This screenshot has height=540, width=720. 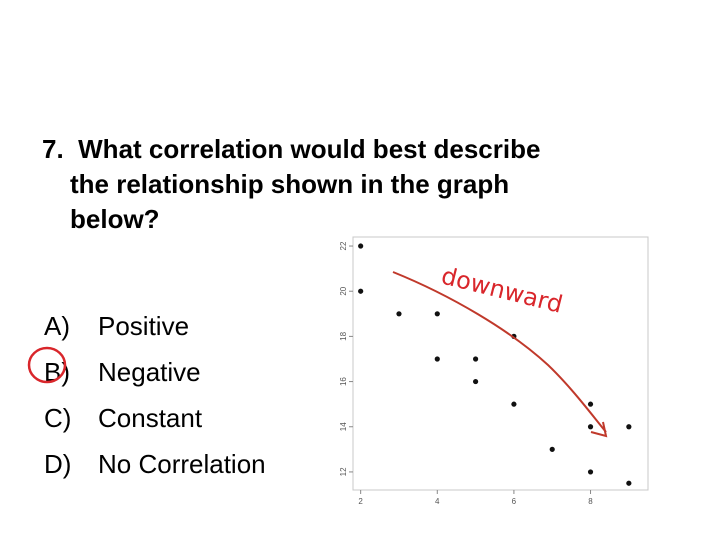 I want to click on y-tick-label: 20, so click(x=343, y=290).